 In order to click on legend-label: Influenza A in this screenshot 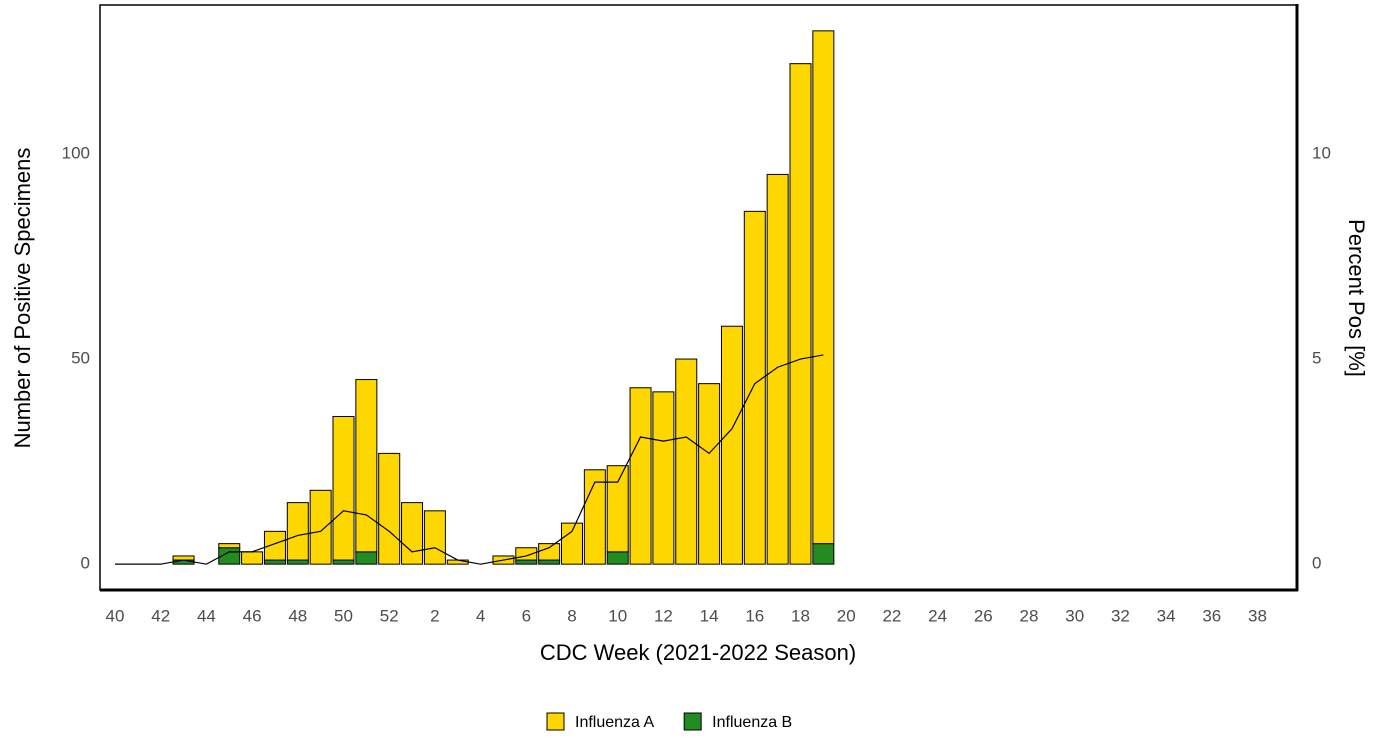, I will do `click(615, 722)`.